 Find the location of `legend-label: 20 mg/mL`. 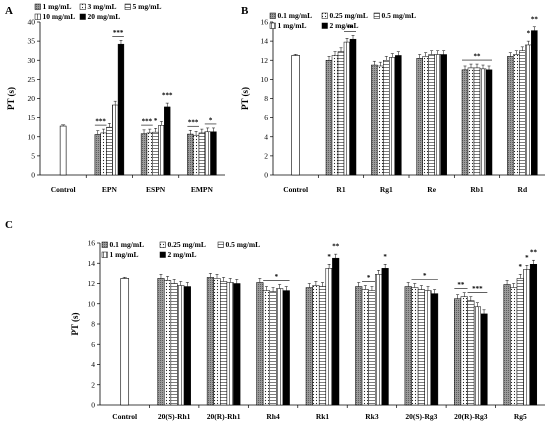

legend-label: 20 mg/mL is located at coordinates (104, 16).